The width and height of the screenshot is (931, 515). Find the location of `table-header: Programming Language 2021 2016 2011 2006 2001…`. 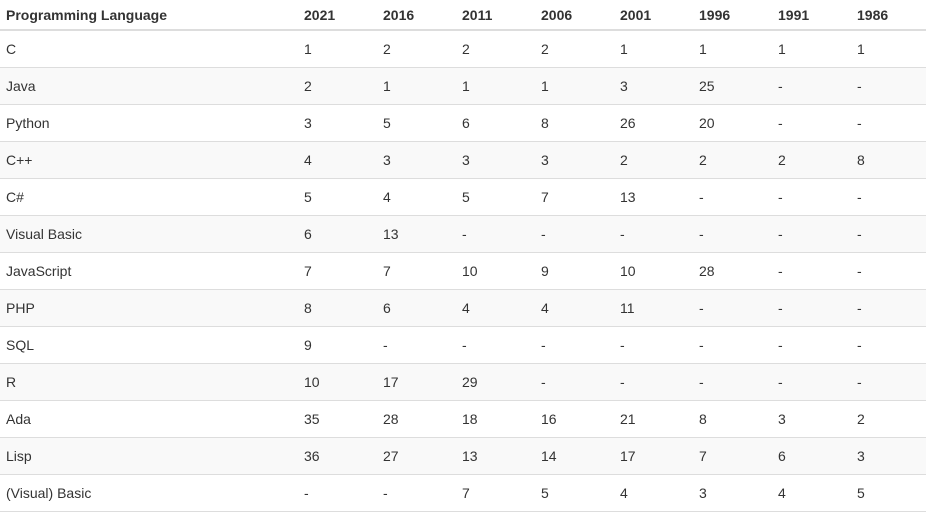

table-header: Programming Language 2021 2016 2011 2006 2001… is located at coordinates (463, 15).